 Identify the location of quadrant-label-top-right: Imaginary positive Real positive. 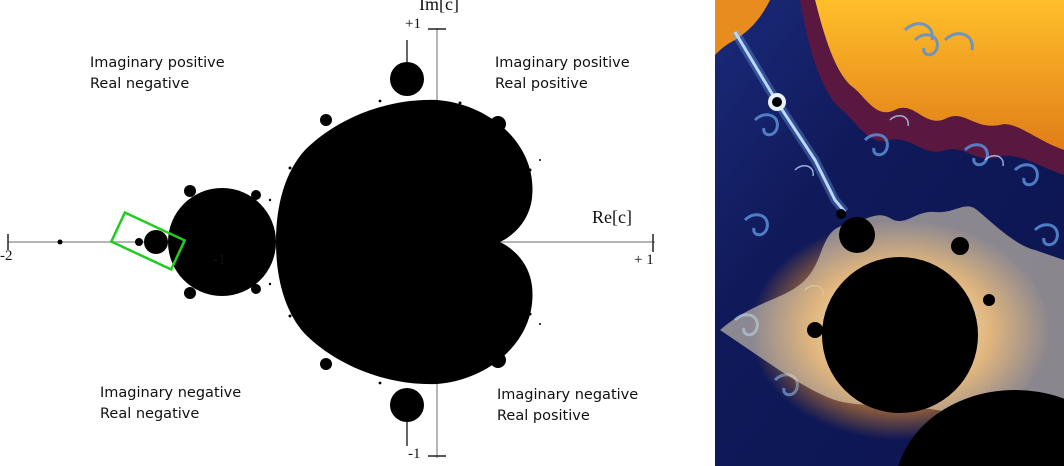
(562, 74).